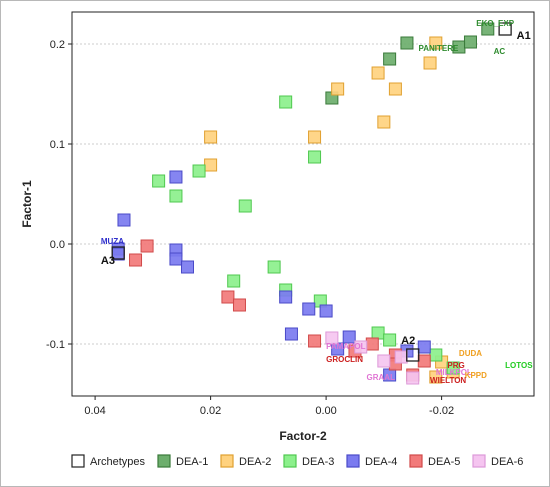  Describe the element at coordinates (210, 411) in the screenshot. I see `x-tick-label: 0.02` at that location.